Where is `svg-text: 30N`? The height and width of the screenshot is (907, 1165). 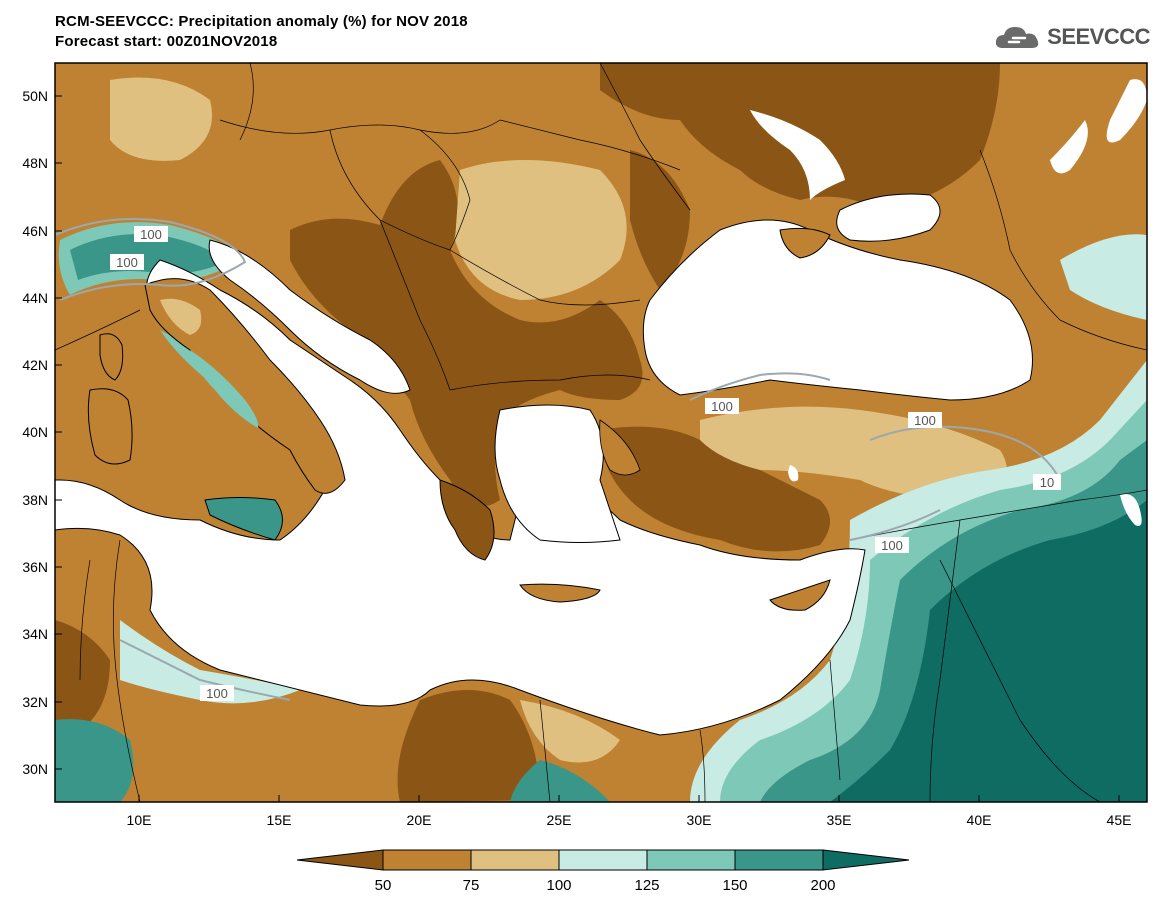 svg-text: 30N is located at coordinates (35, 769).